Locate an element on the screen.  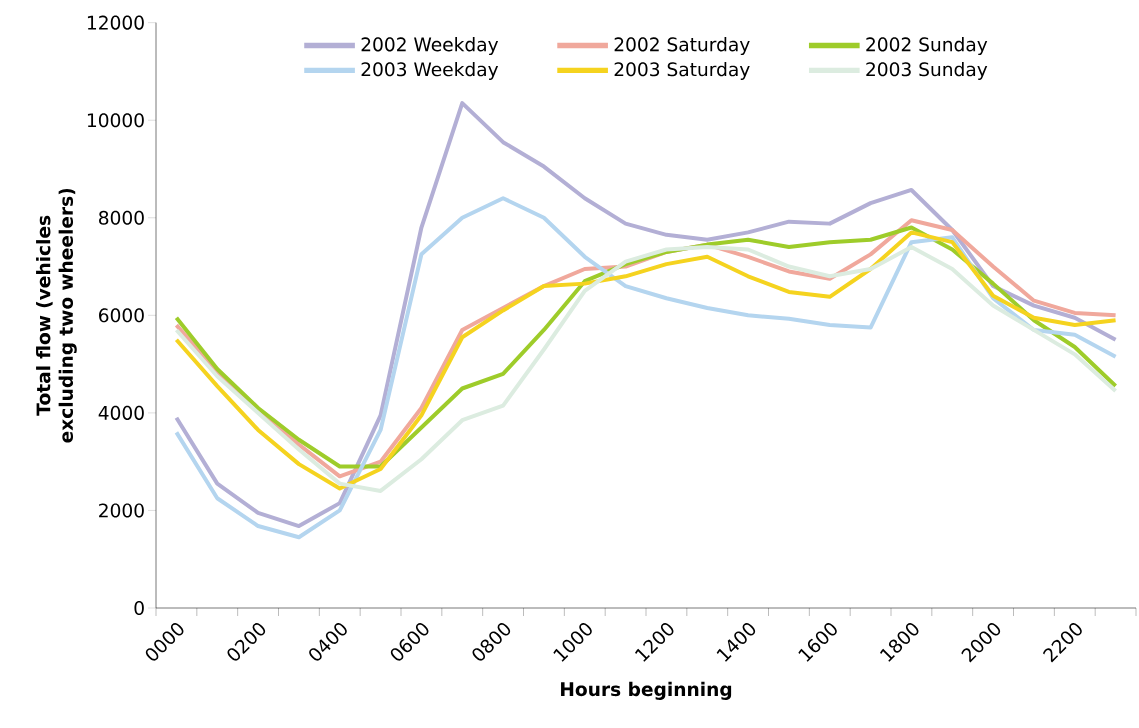
y-axis-title: Total flow (vehicles excluding two wheelers) is located at coordinates (56, 315).